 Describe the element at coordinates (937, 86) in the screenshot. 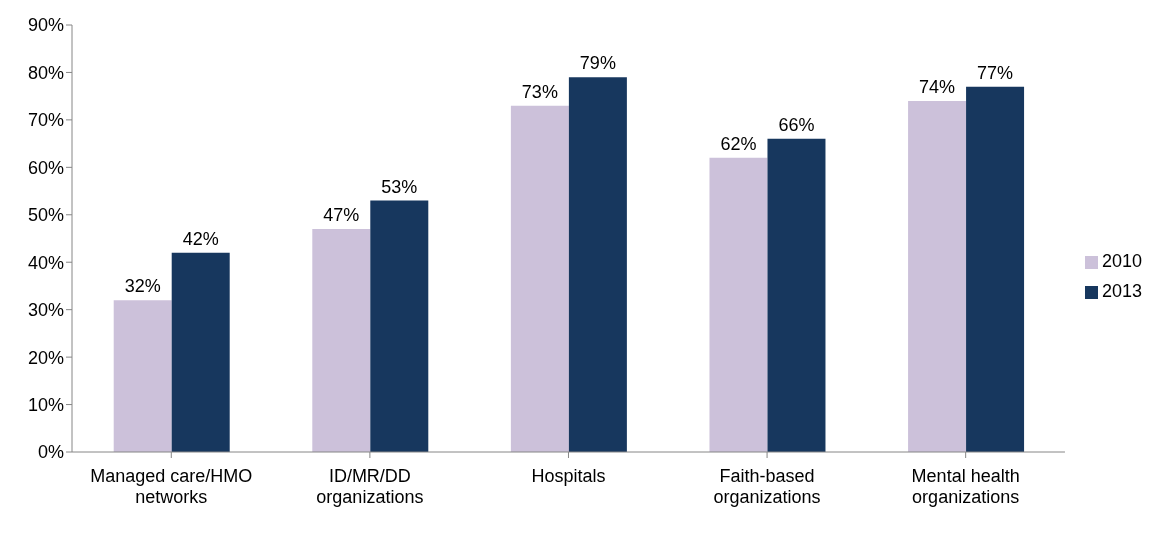

I see `data-label: 74%` at that location.